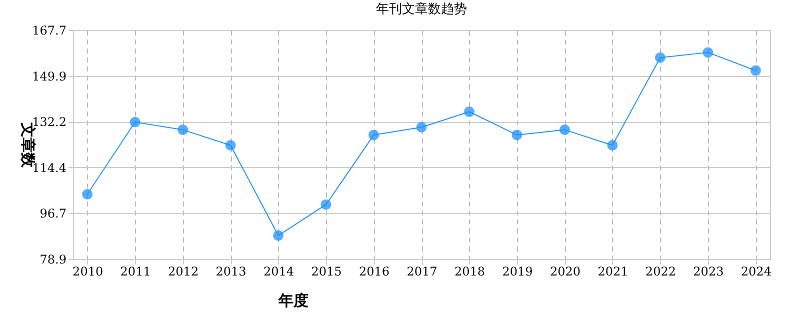 Image resolution: width=798 pixels, height=330 pixels. What do you see at coordinates (231, 271) in the screenshot?
I see `x-tick-label: 2013` at bounding box center [231, 271].